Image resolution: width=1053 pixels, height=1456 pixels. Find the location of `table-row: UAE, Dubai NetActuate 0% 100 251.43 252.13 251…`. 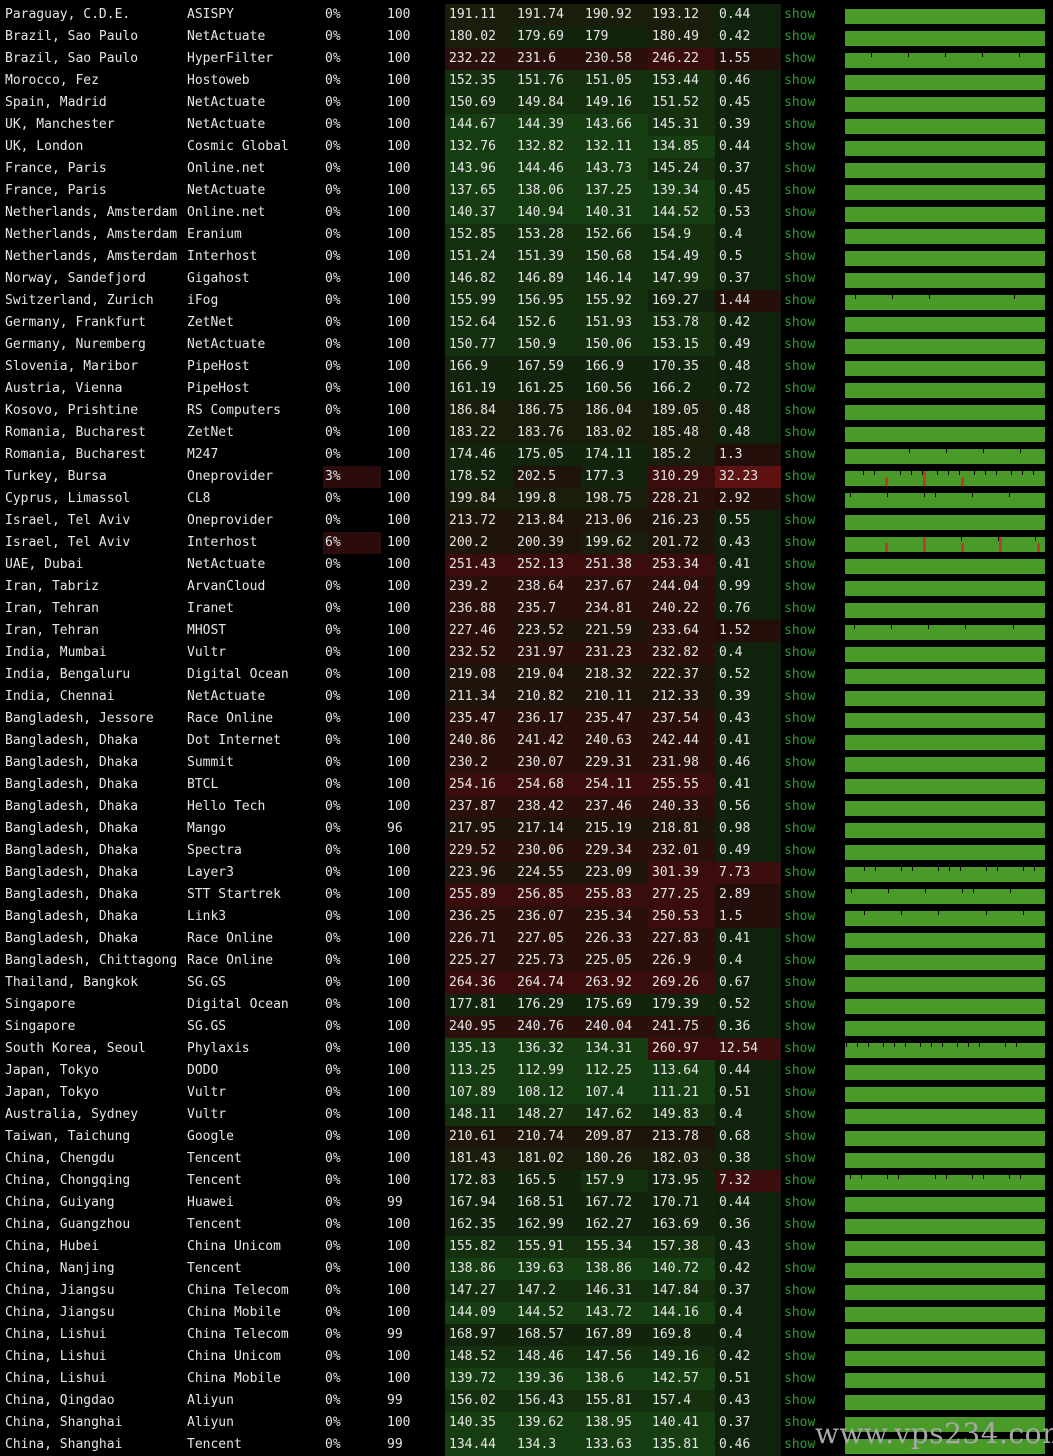

table-row: UAE, Dubai NetActuate 0% 100 251.43 252.13 251… is located at coordinates (526, 565).